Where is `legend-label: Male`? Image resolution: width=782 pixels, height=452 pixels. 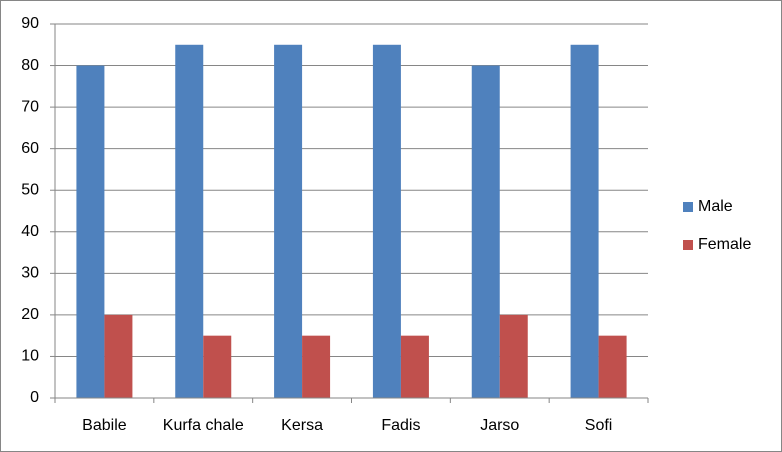 legend-label: Male is located at coordinates (715, 206).